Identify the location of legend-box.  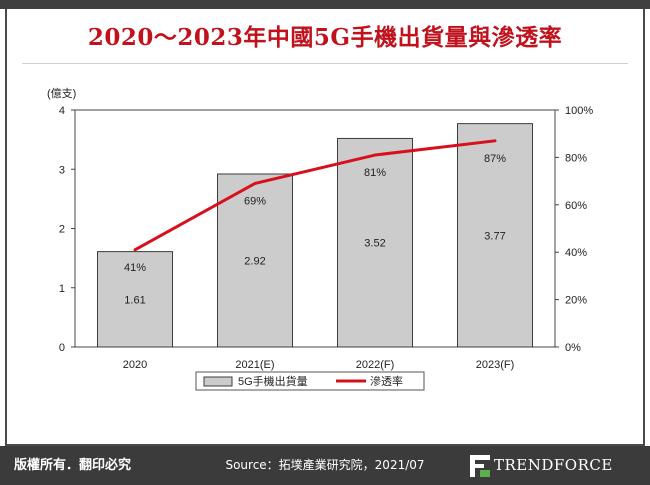
(310, 381).